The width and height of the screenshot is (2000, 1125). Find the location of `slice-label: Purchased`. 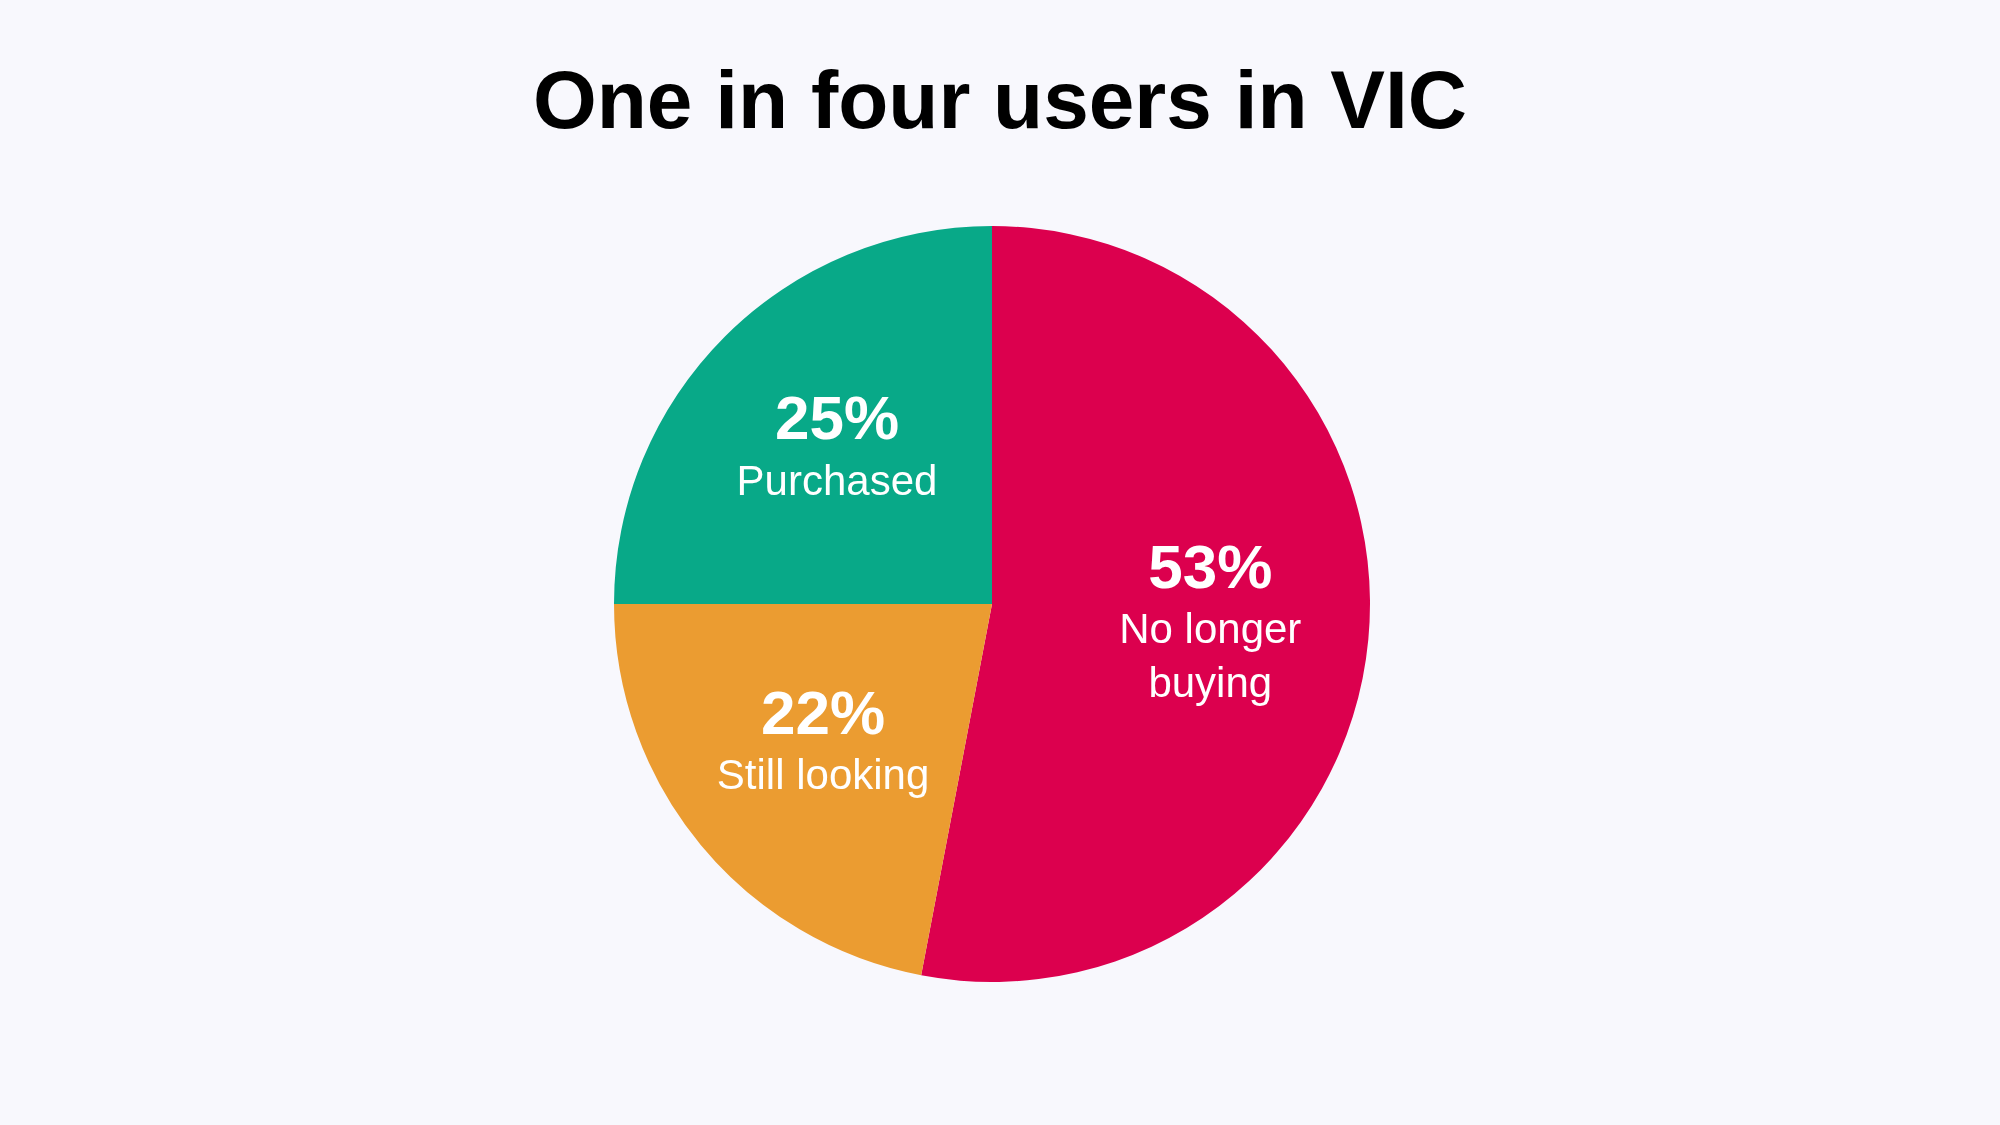

slice-label: Purchased is located at coordinates (837, 480).